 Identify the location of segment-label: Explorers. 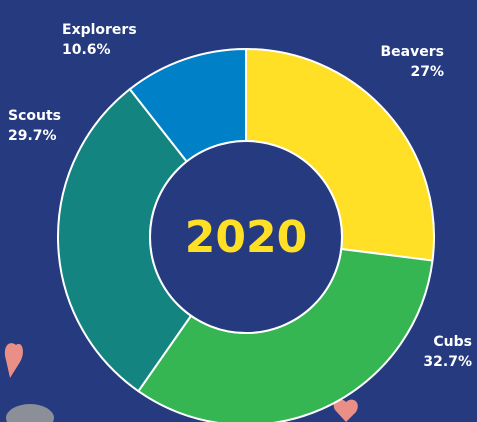
(99, 30).